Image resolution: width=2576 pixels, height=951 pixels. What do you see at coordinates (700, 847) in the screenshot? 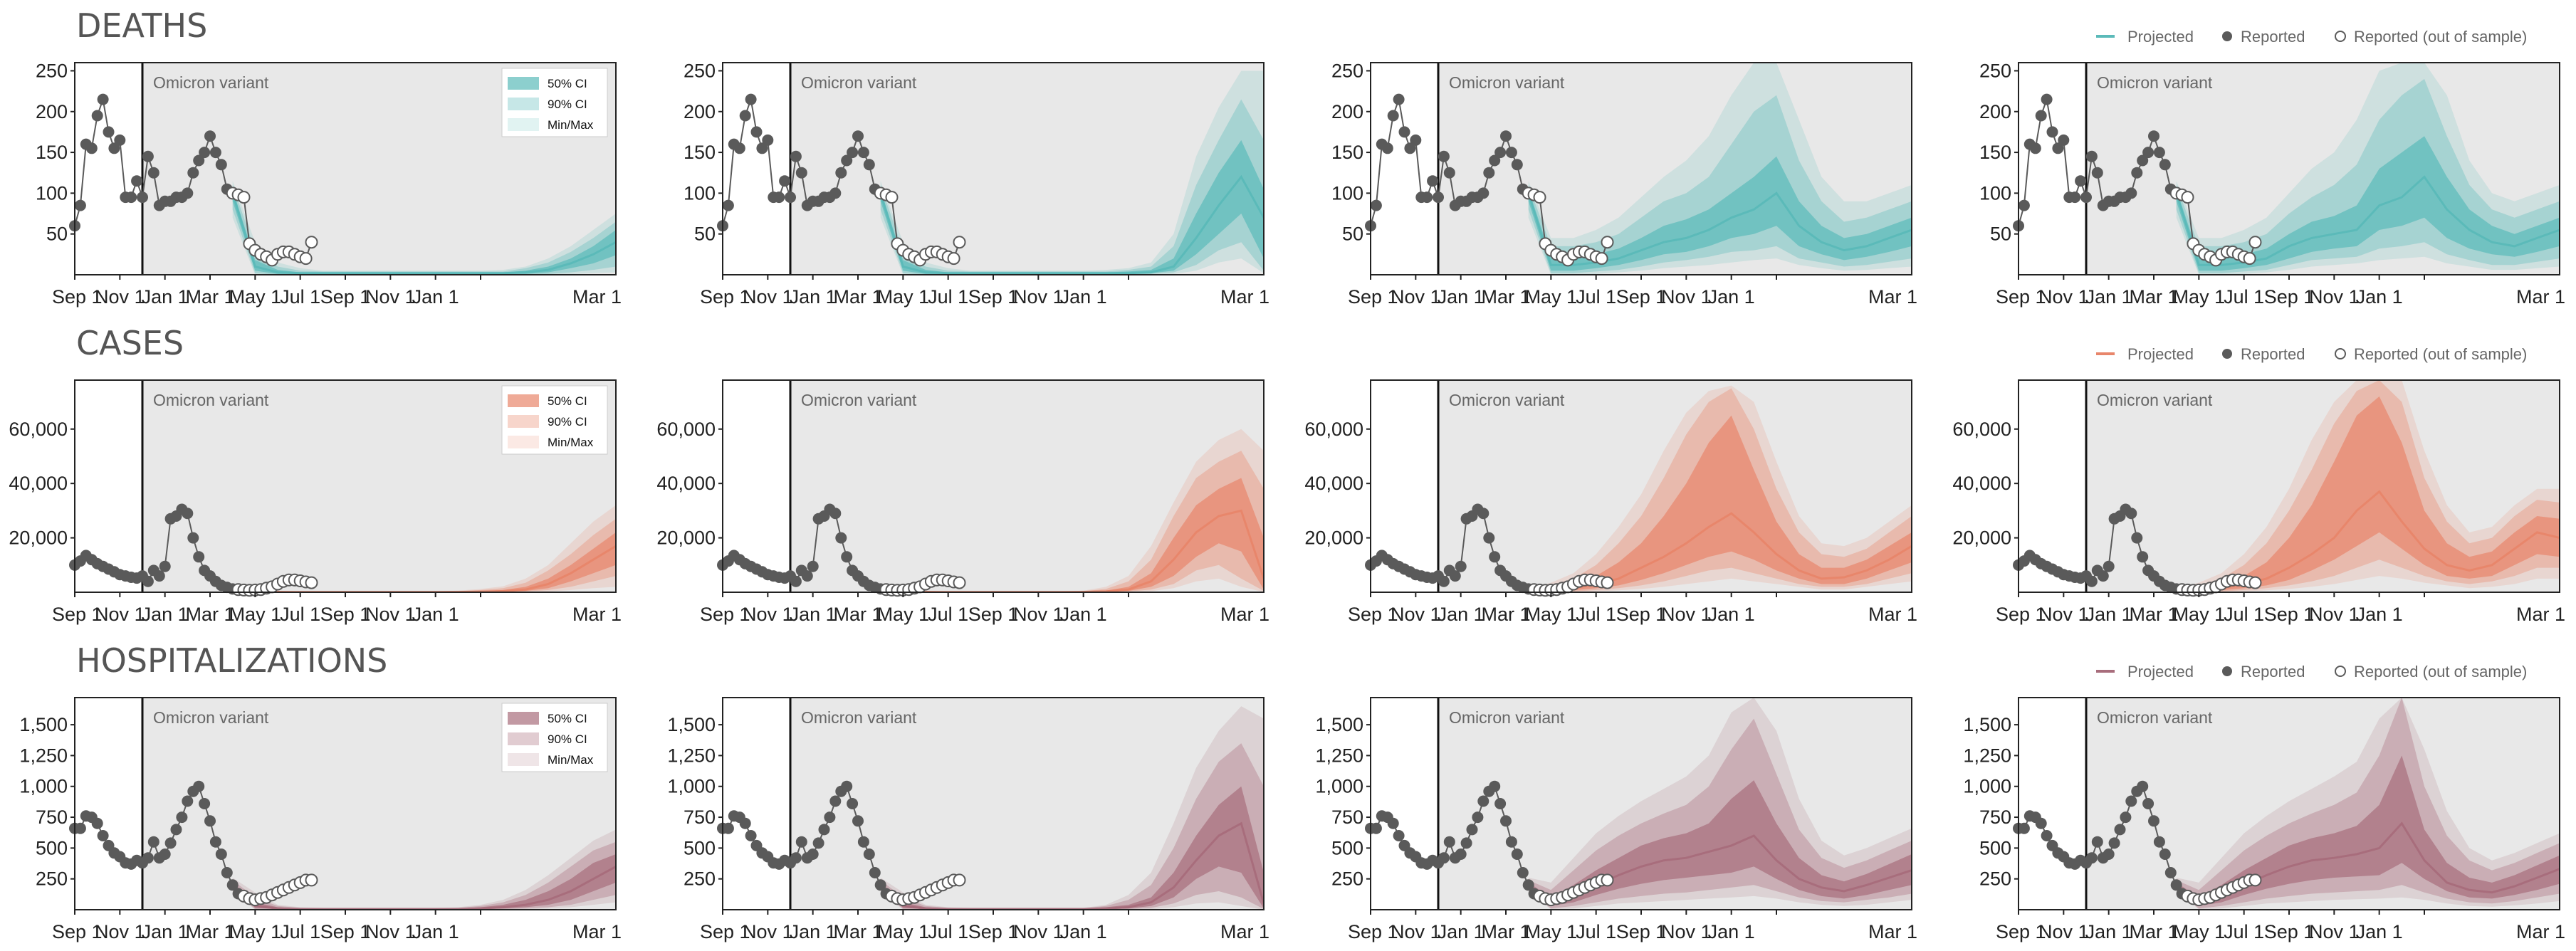
I see `y-tick-label: 500` at bounding box center [700, 847].